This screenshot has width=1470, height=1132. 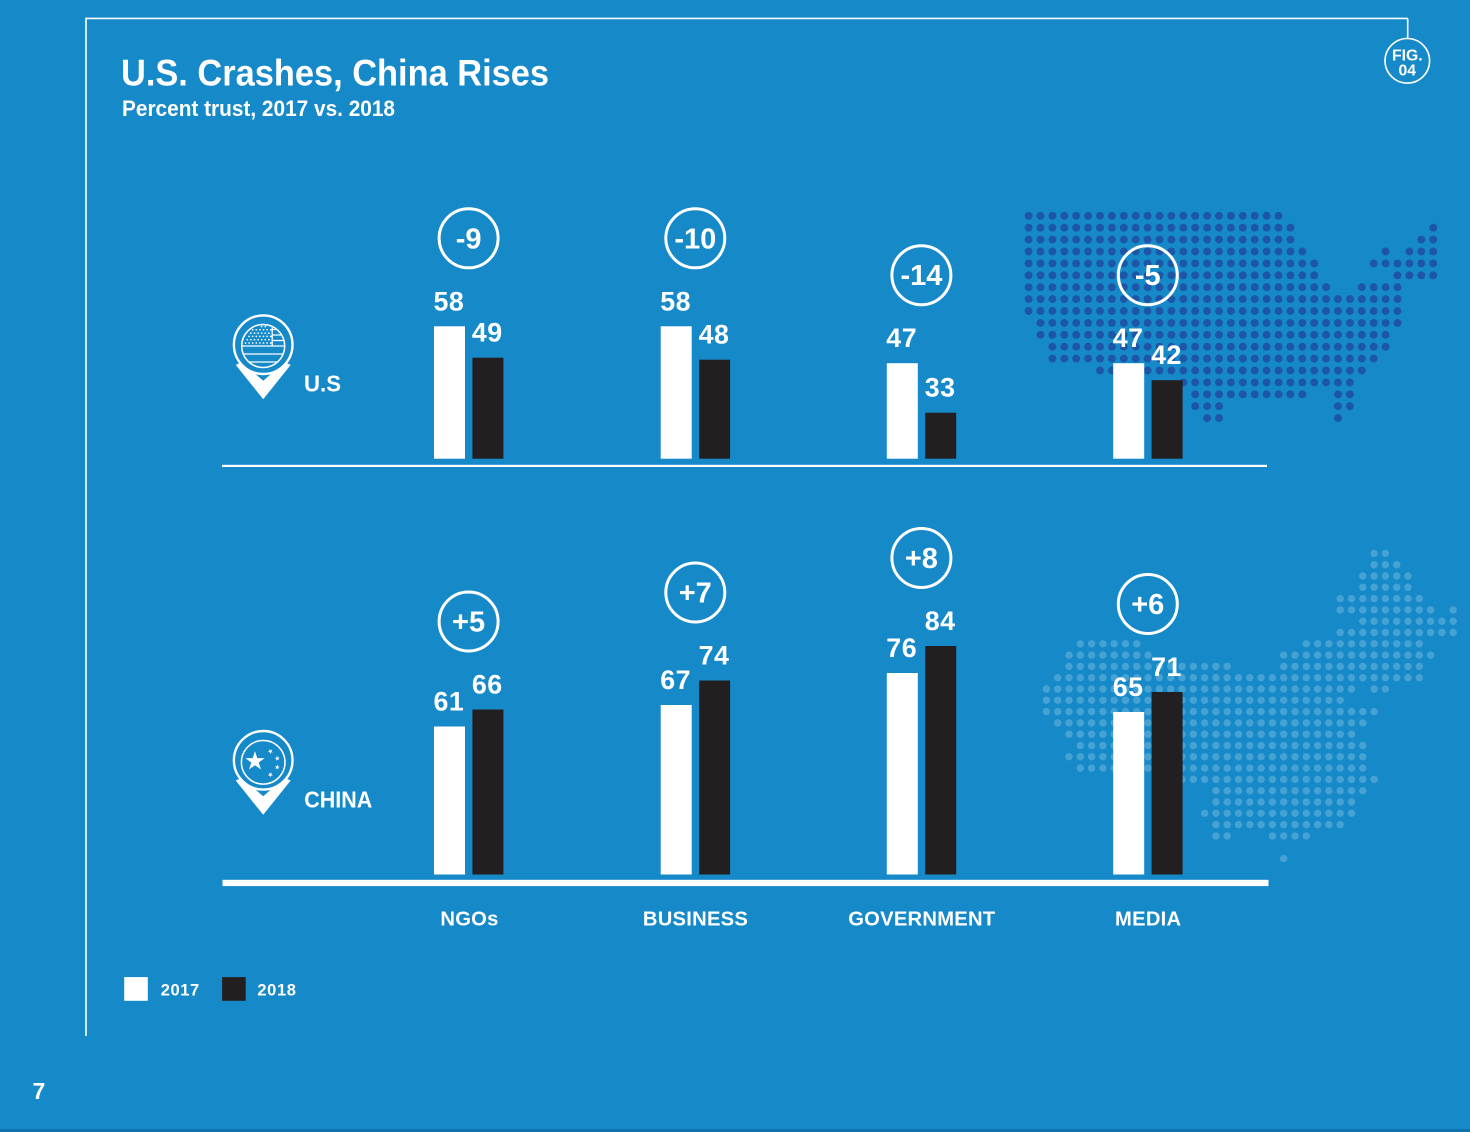 What do you see at coordinates (338, 799) in the screenshot?
I see `svg-text: CHINA` at bounding box center [338, 799].